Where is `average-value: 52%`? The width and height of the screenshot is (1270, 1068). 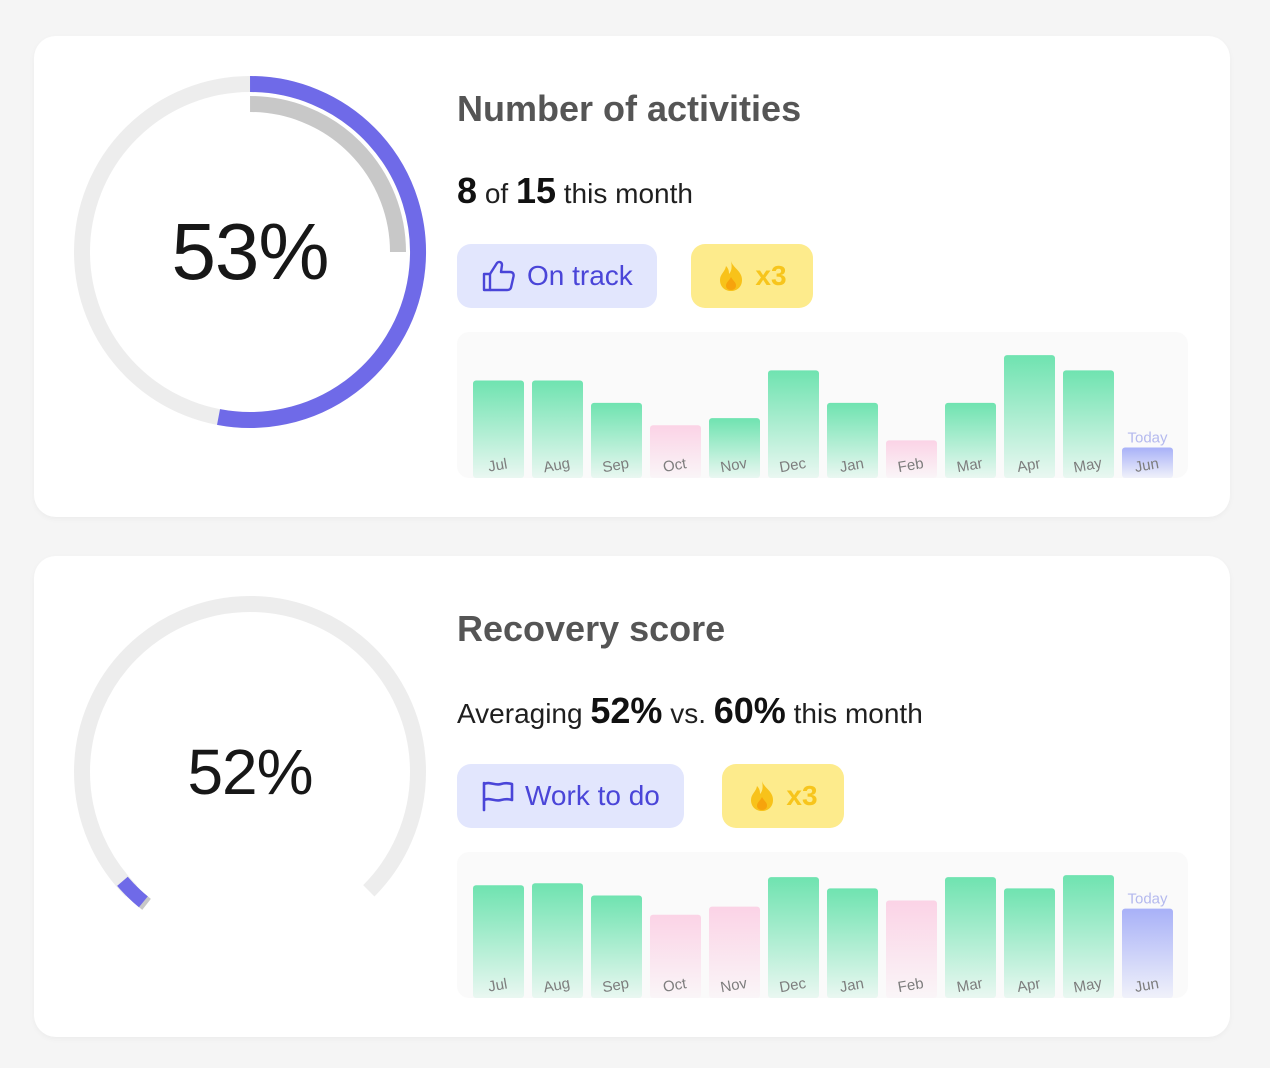 average-value: 52% is located at coordinates (626, 710).